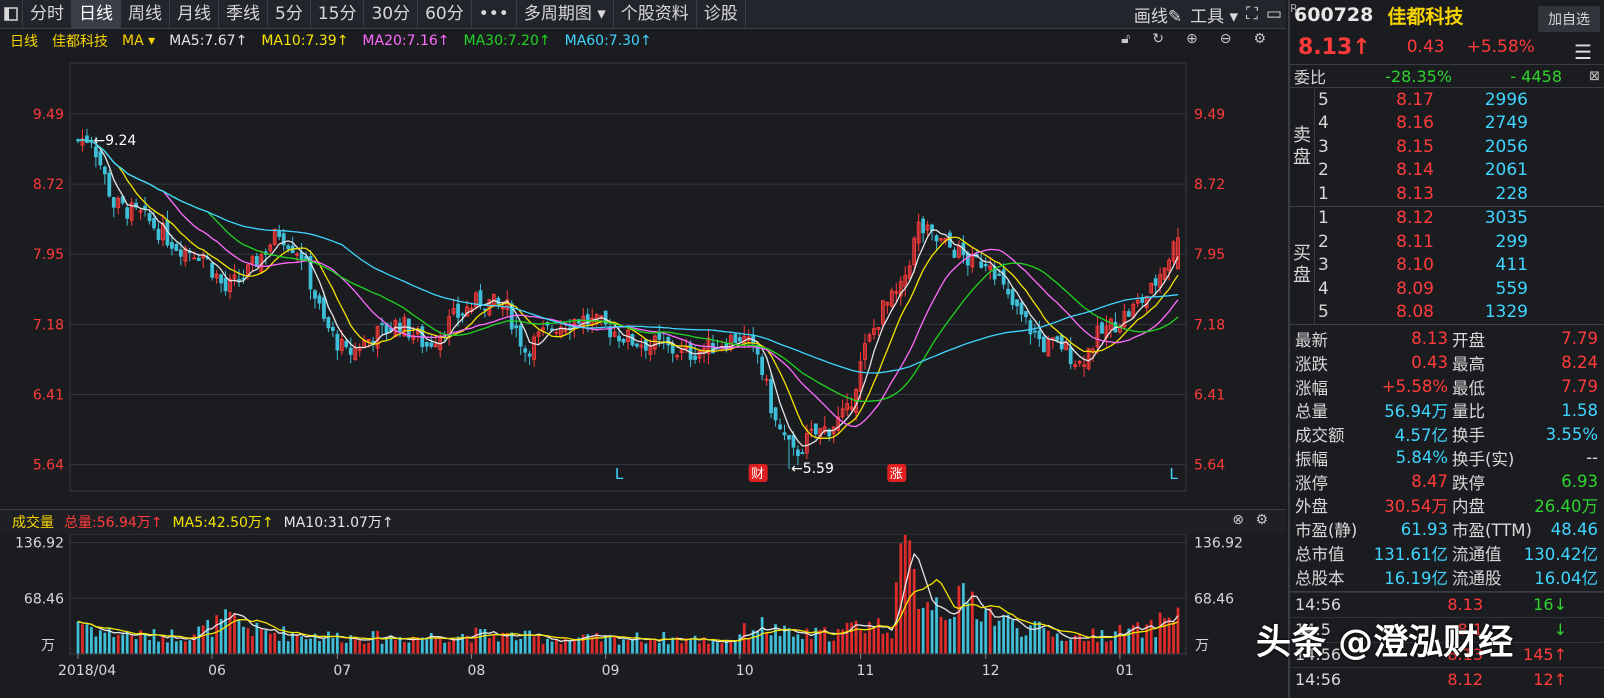  I want to click on expand-icon: ⊠, so click(1594, 76).